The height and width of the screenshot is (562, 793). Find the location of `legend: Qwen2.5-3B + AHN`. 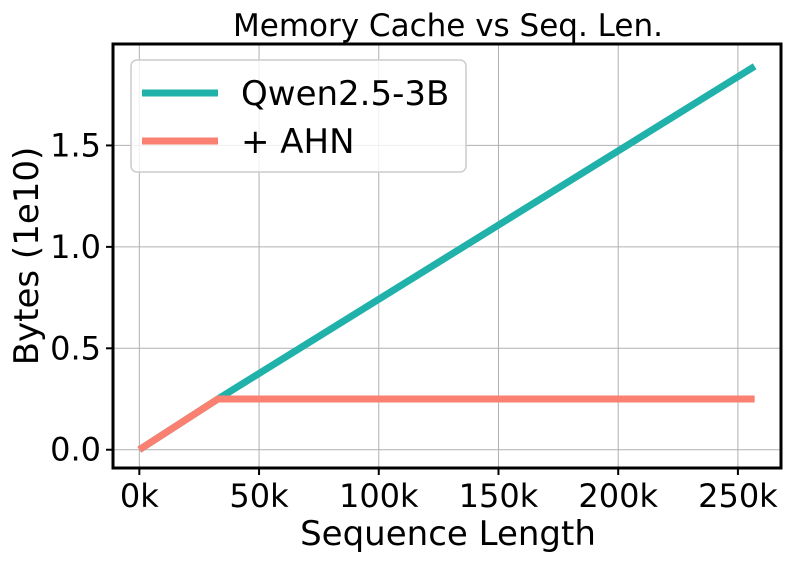

legend: Qwen2.5-3B + AHN is located at coordinates (298, 116).